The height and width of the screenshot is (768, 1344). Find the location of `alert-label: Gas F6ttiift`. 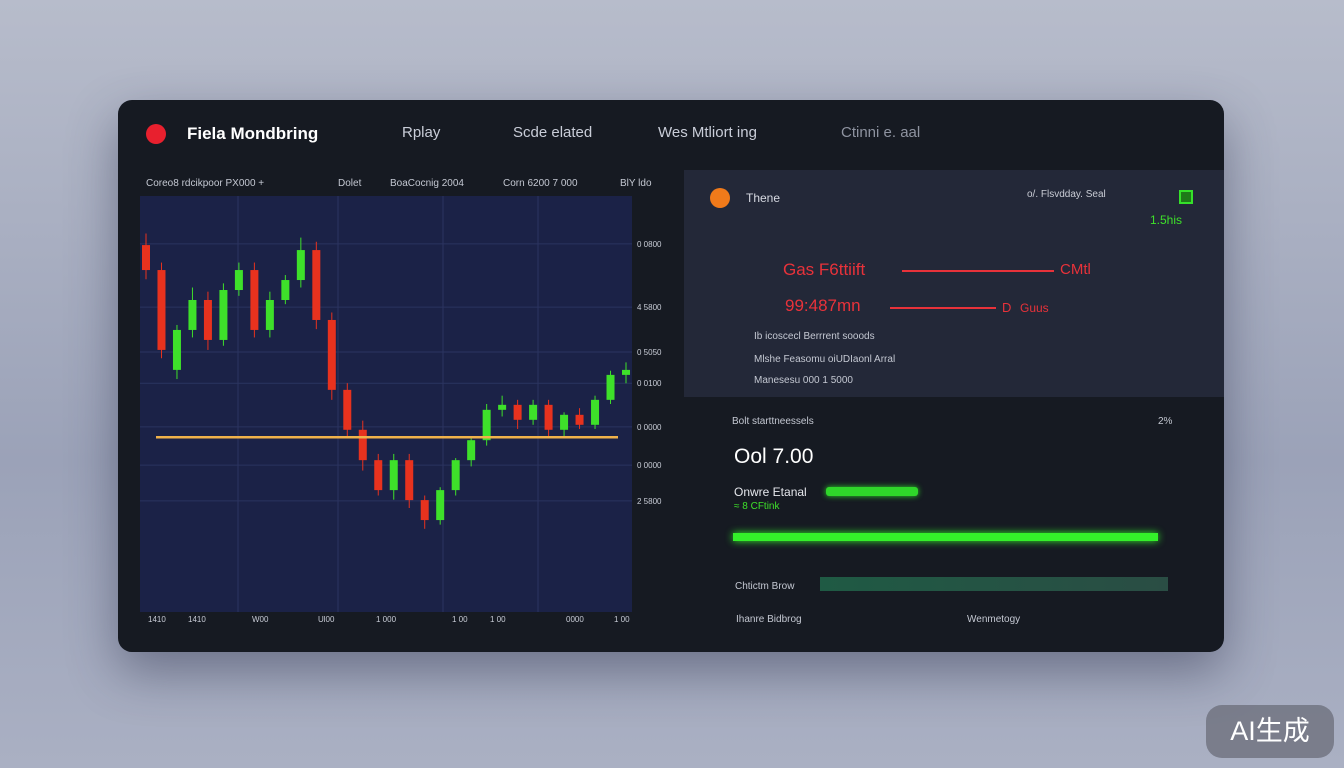

alert-label: Gas F6ttiift is located at coordinates (824, 269).